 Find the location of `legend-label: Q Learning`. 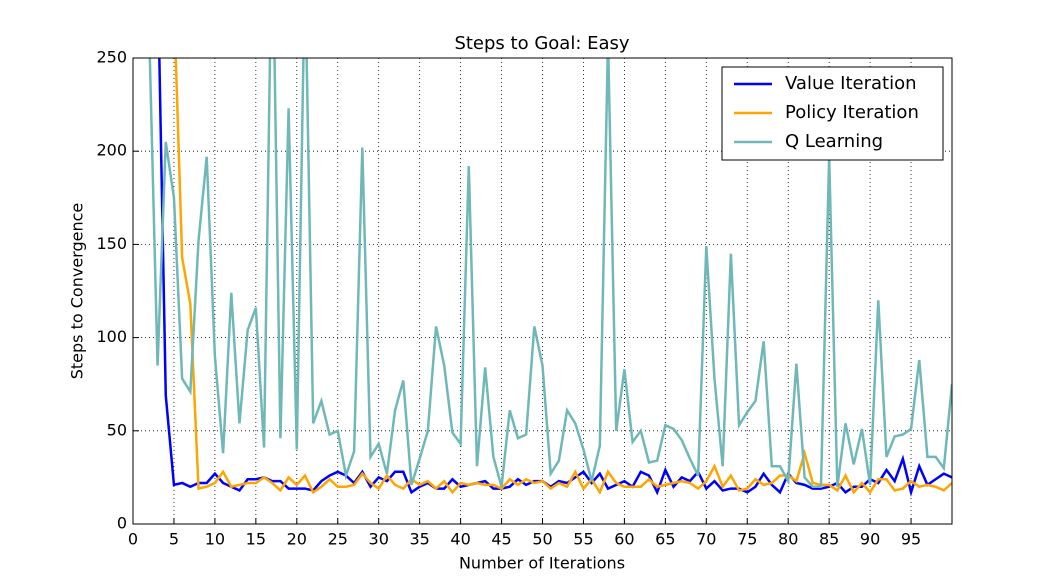

legend-label: Q Learning is located at coordinates (834, 141).